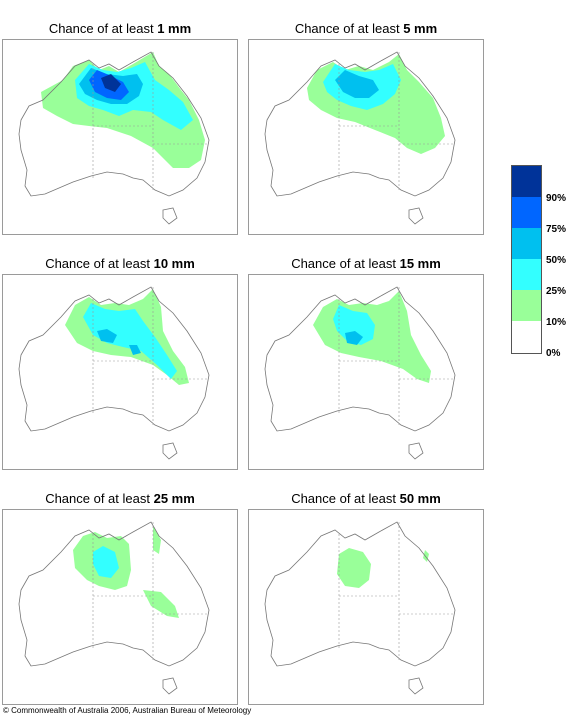  Describe the element at coordinates (553, 353) in the screenshot. I see `legend-label-0: 0%` at that location.